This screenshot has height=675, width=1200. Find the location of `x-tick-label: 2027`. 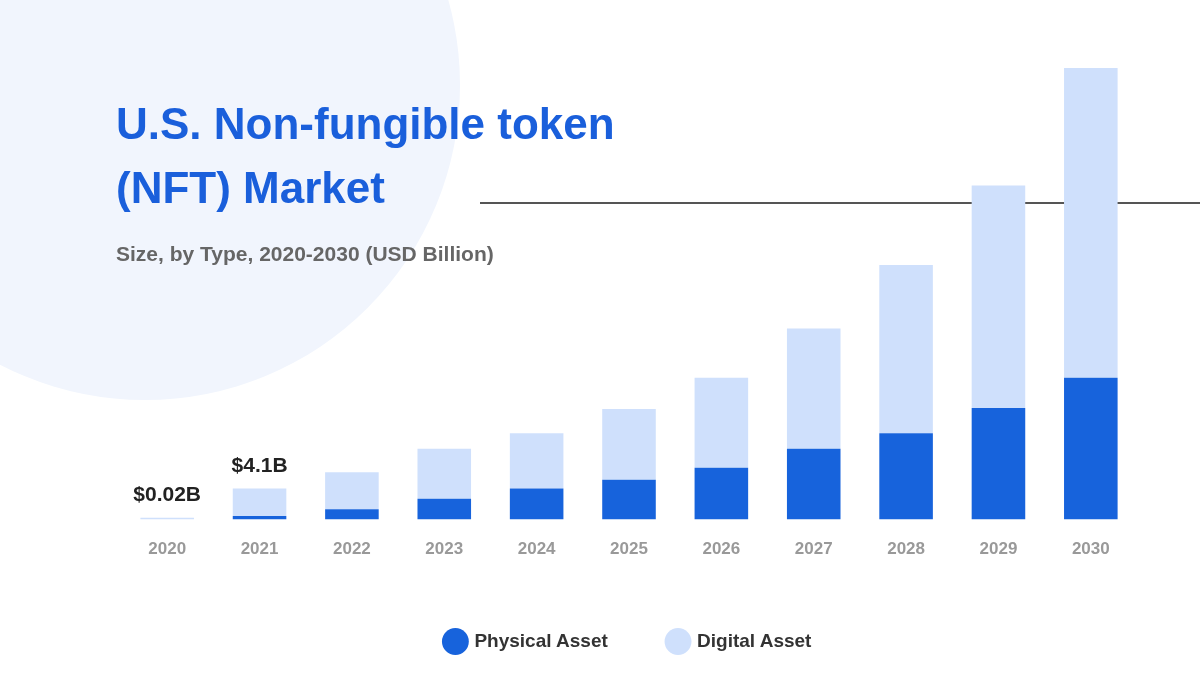

x-tick-label: 2027 is located at coordinates (813, 549).